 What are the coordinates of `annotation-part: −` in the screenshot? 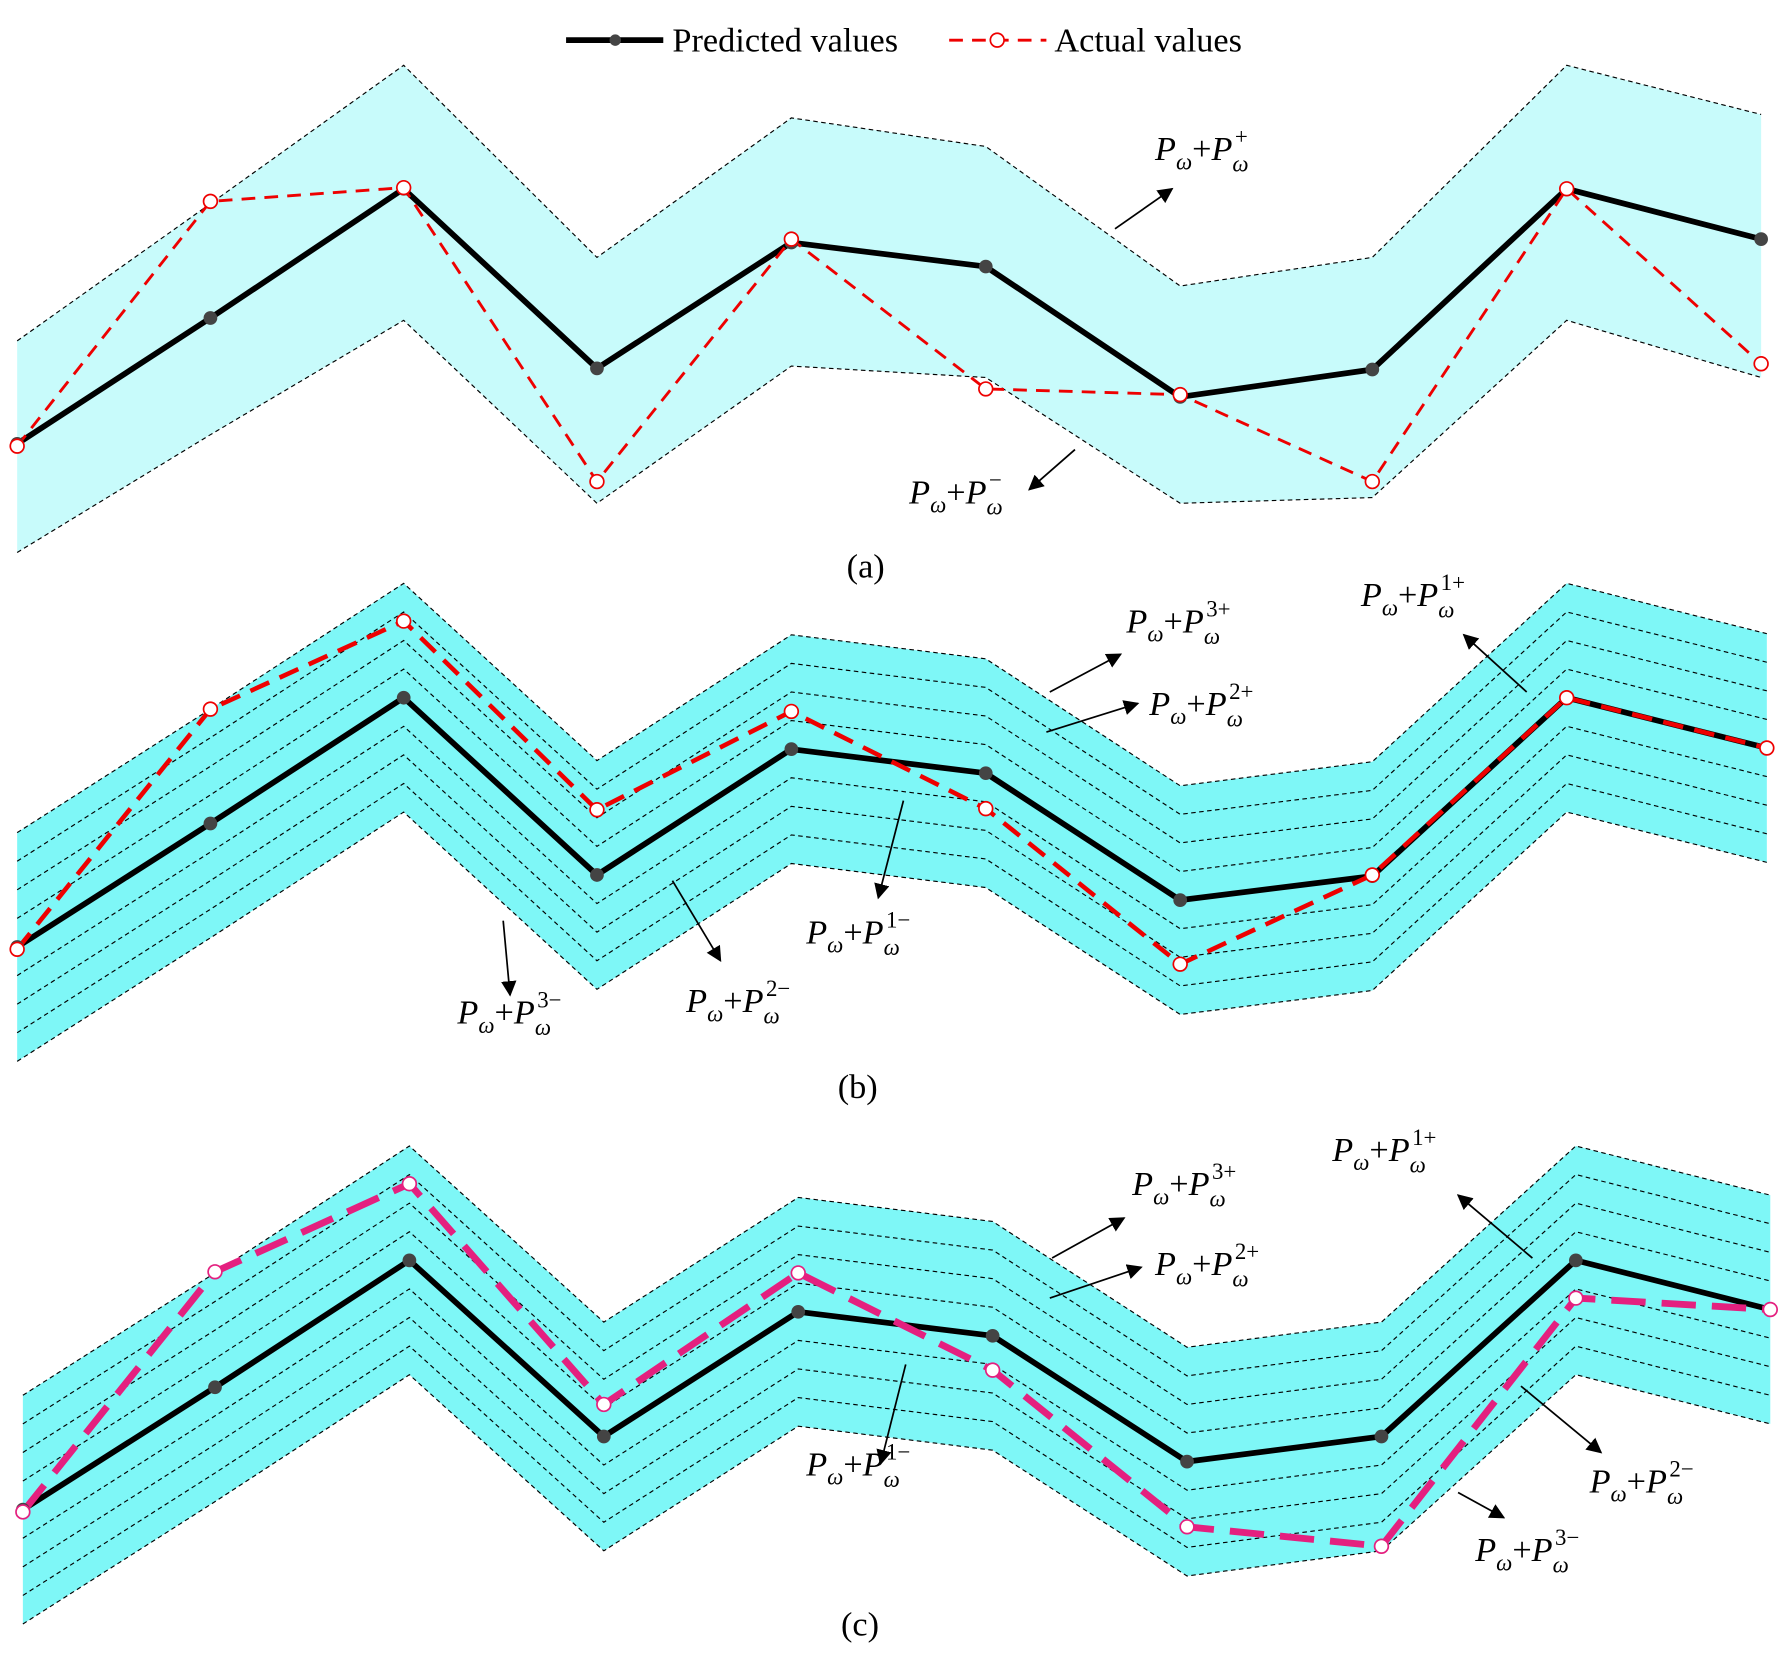 It's located at (995, 479).